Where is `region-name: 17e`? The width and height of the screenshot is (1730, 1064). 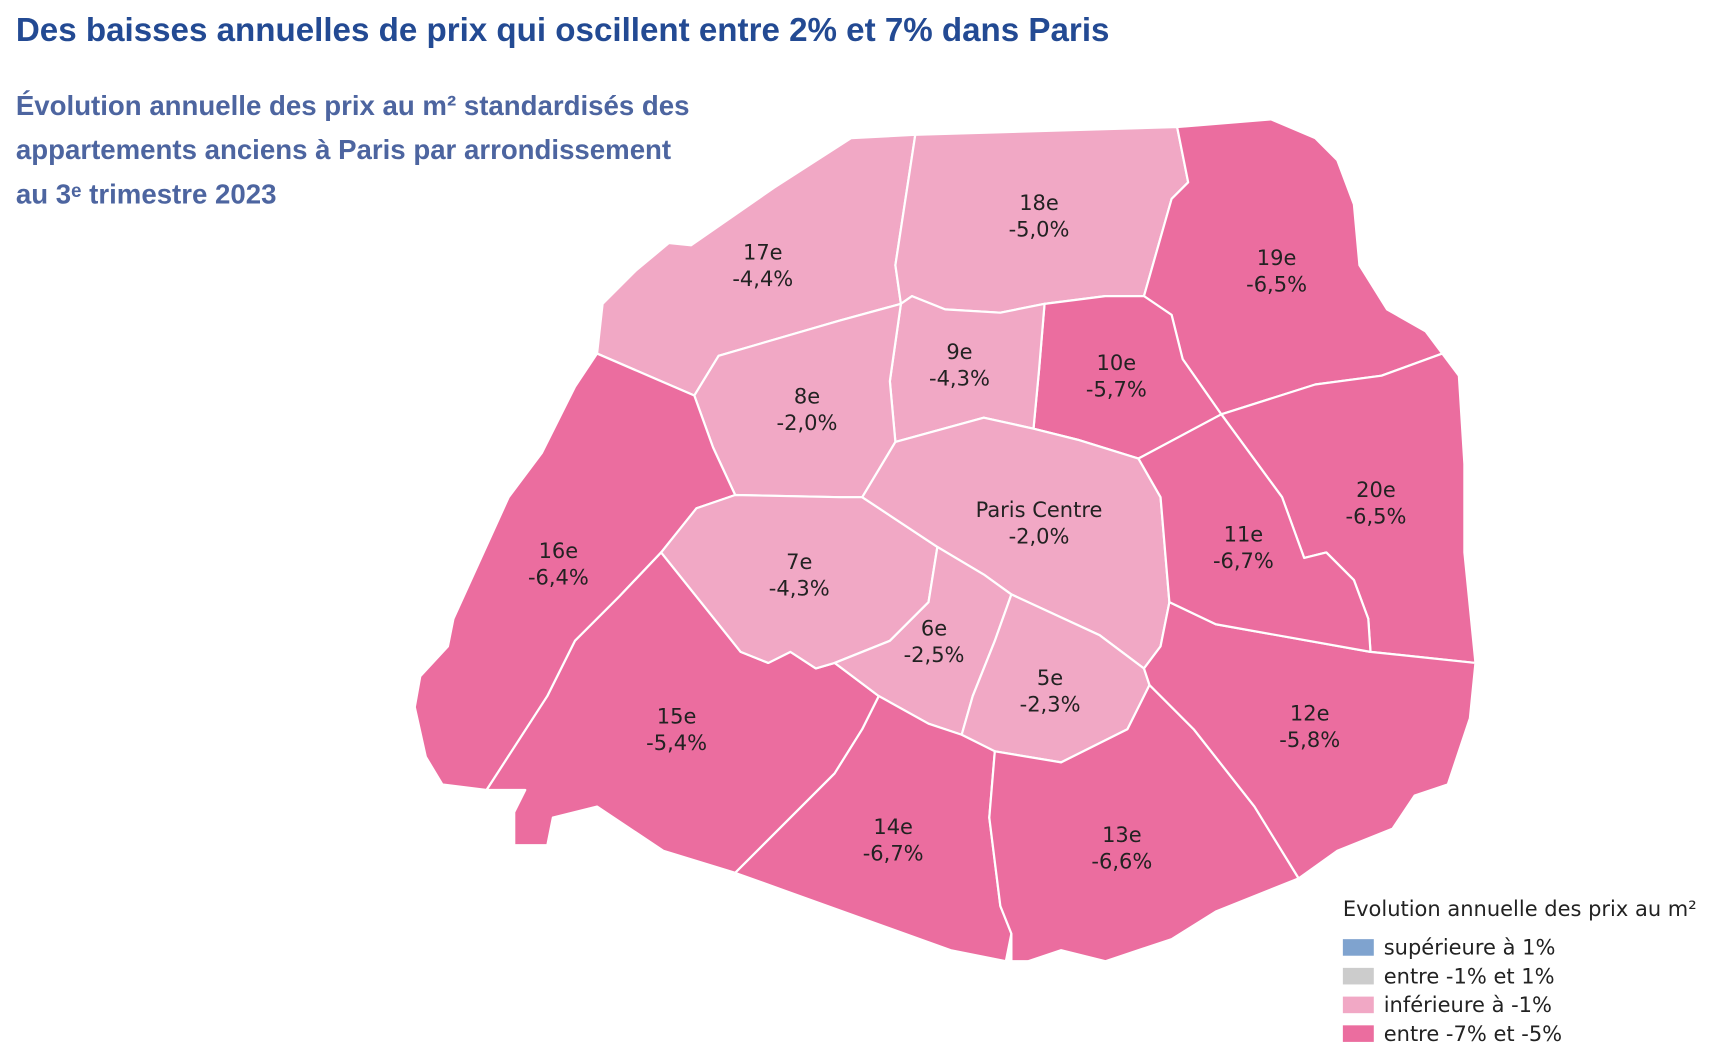
region-name: 17e is located at coordinates (763, 253).